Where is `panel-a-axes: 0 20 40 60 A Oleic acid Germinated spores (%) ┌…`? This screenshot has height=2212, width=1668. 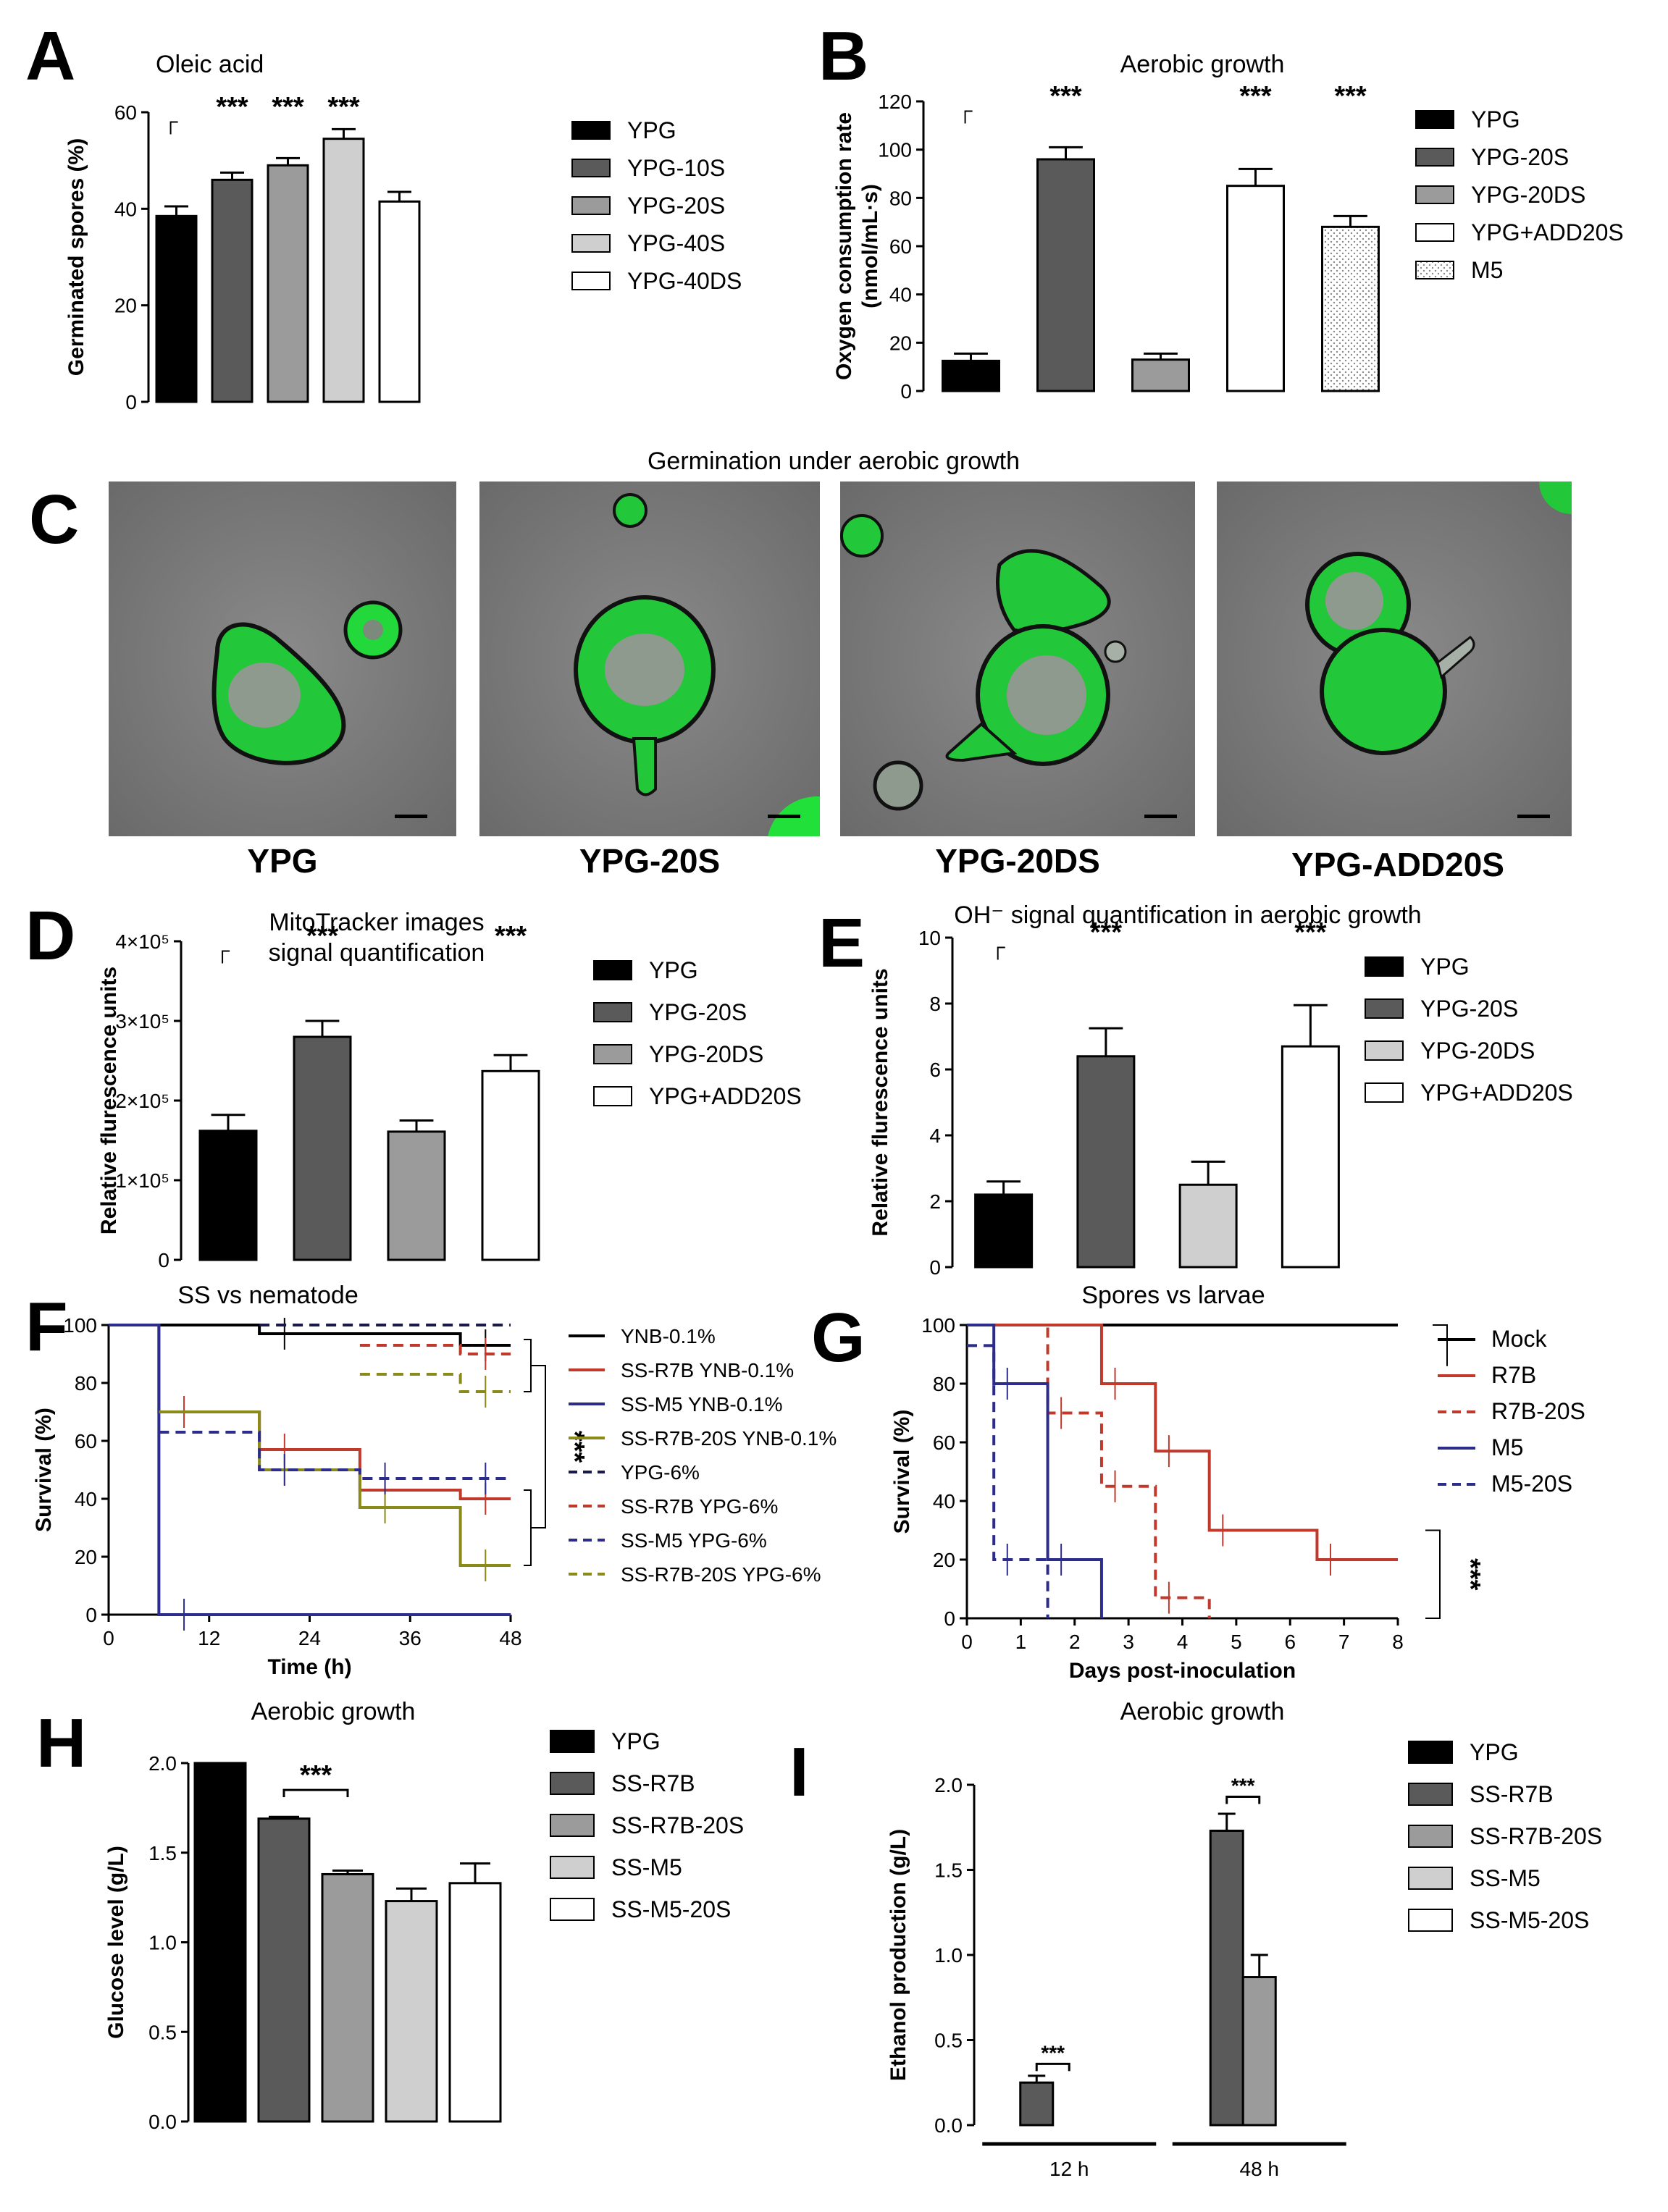 panel-a-axes: 0 20 40 60 A Oleic acid Germinated spores (%) ┌… is located at coordinates (384, 215).